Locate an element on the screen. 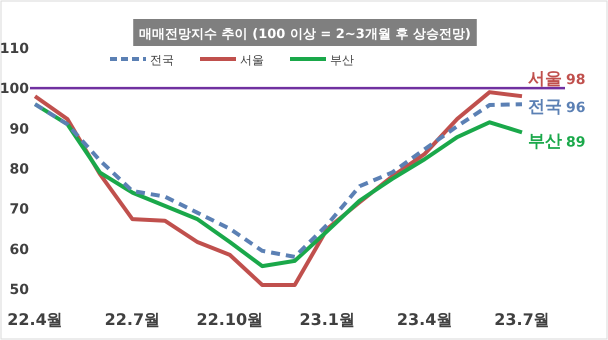 The width and height of the screenshot is (608, 340). y-tick-label: 60 is located at coordinates (20, 250).